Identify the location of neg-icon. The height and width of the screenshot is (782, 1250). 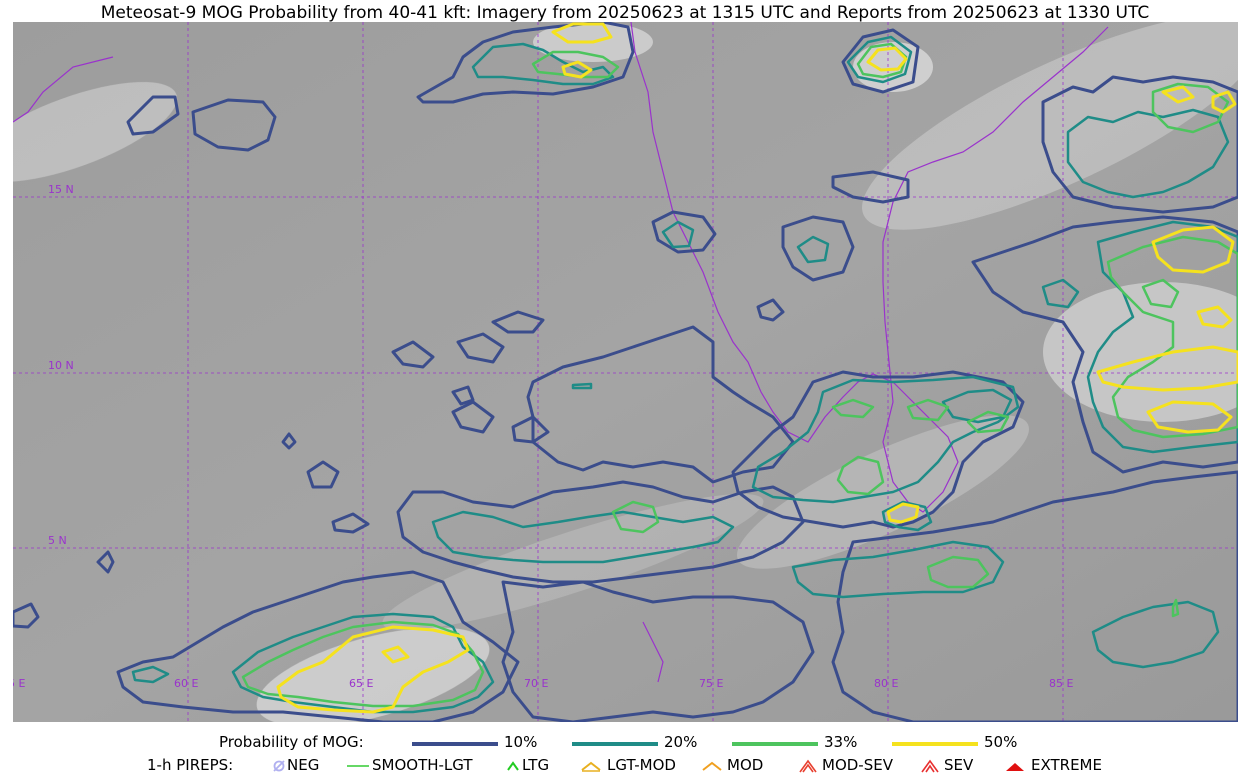
(279, 766).